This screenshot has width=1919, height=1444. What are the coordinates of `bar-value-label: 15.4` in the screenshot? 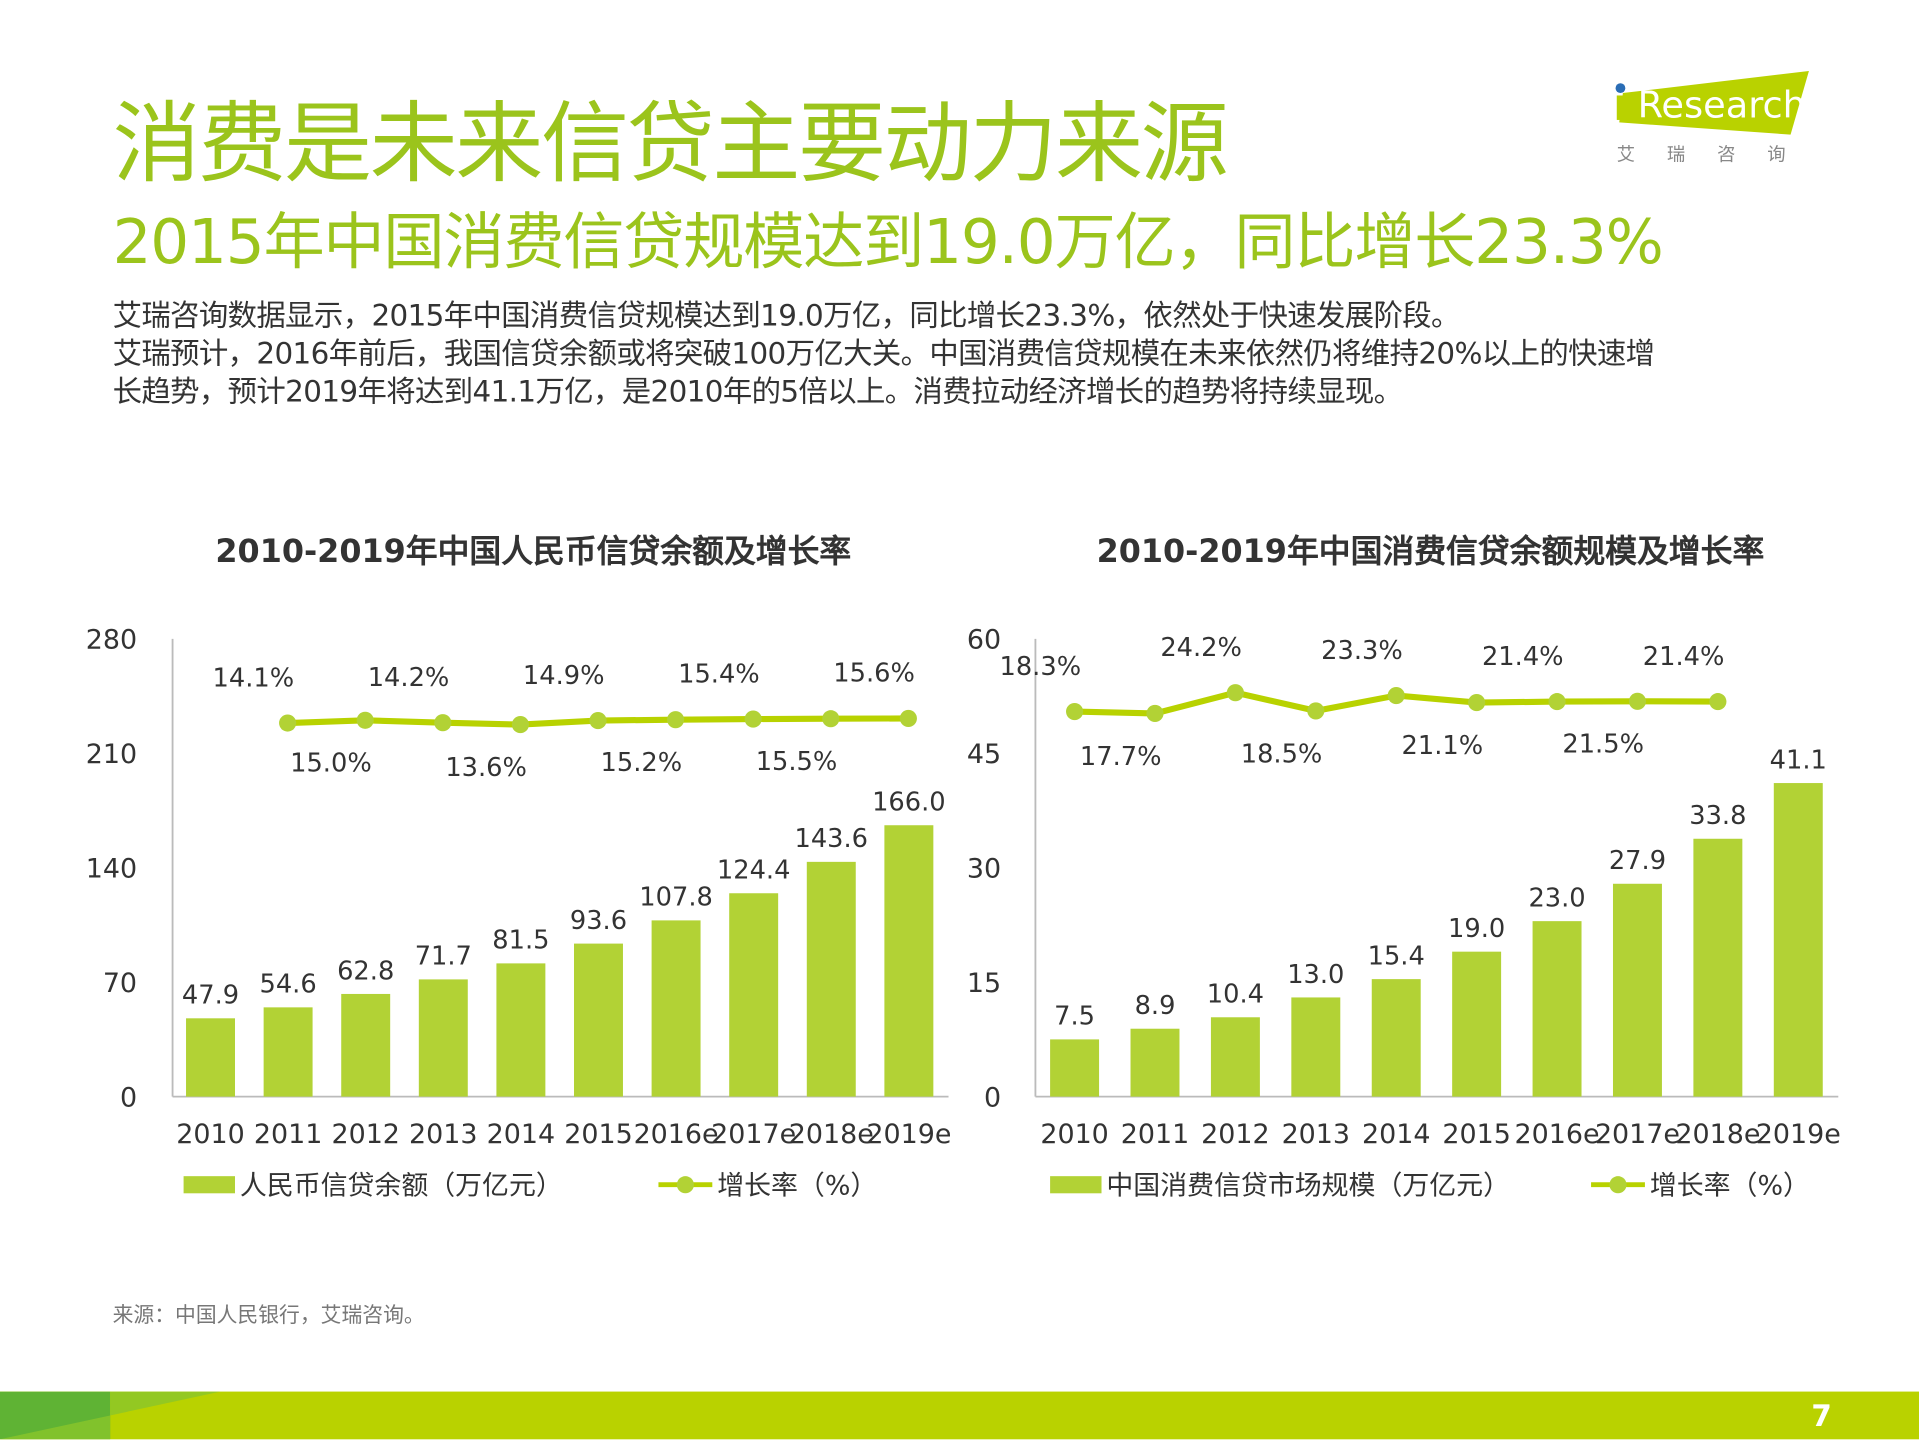 It's located at (1396, 956).